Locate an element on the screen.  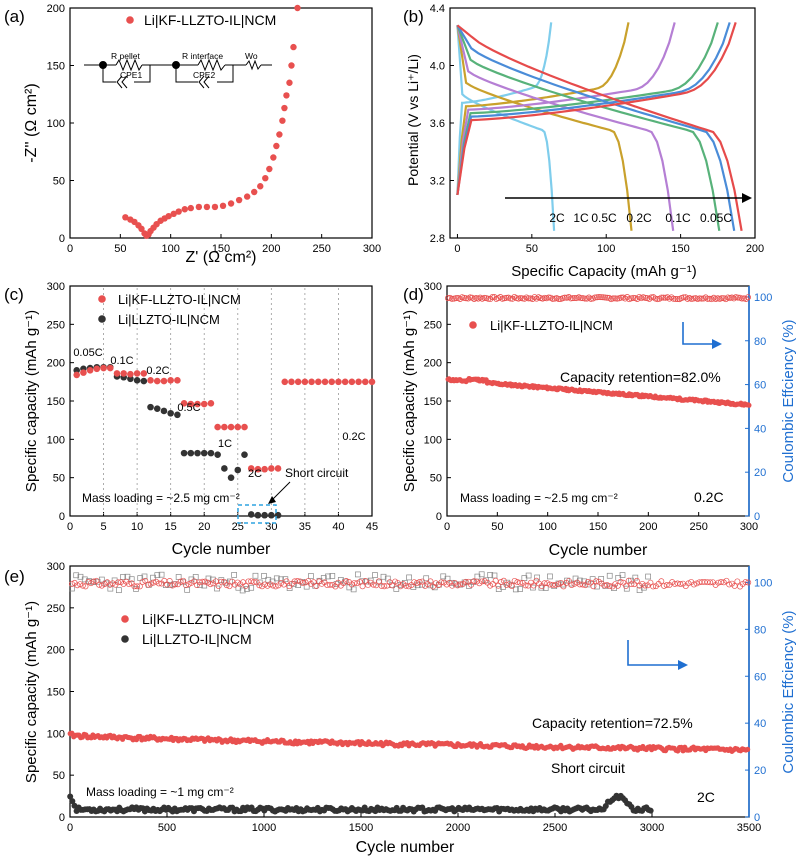
y-tick-label: 250 is located at coordinates (56, 325).